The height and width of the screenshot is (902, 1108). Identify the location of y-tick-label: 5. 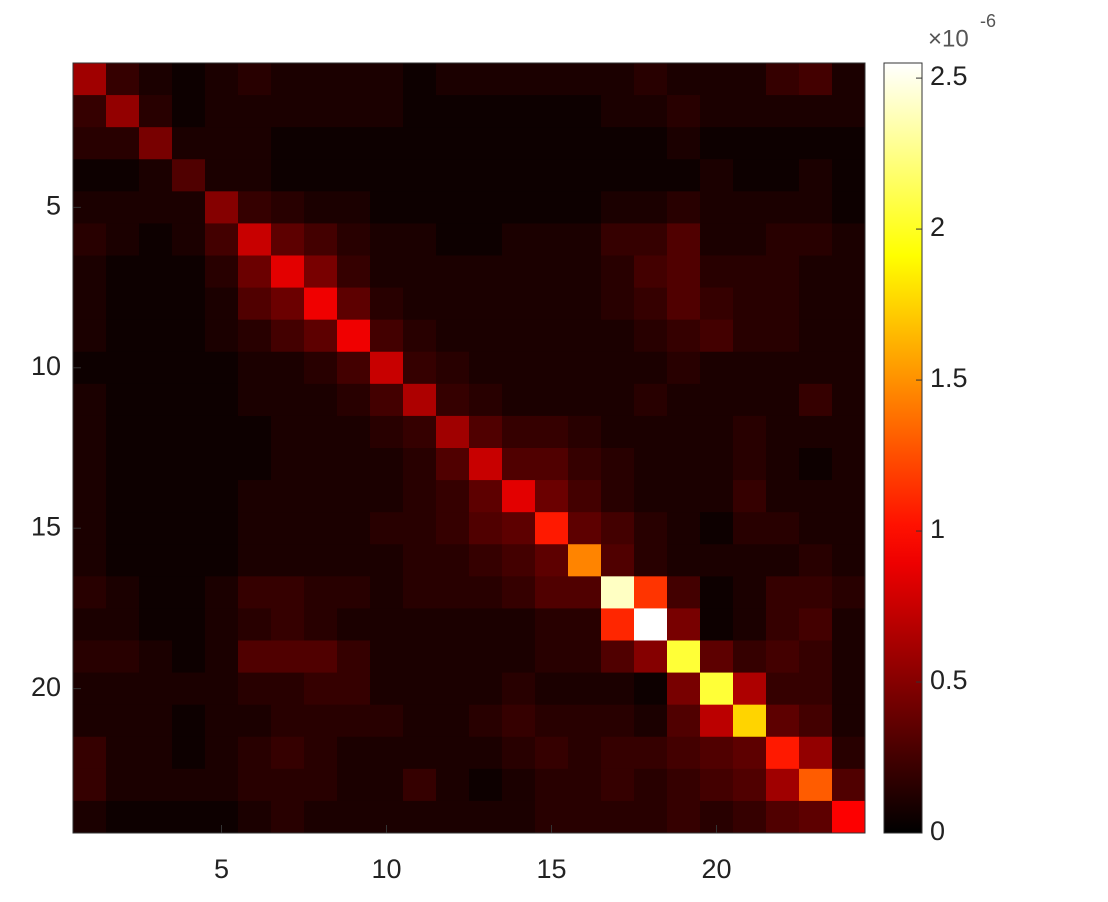
(53, 206).